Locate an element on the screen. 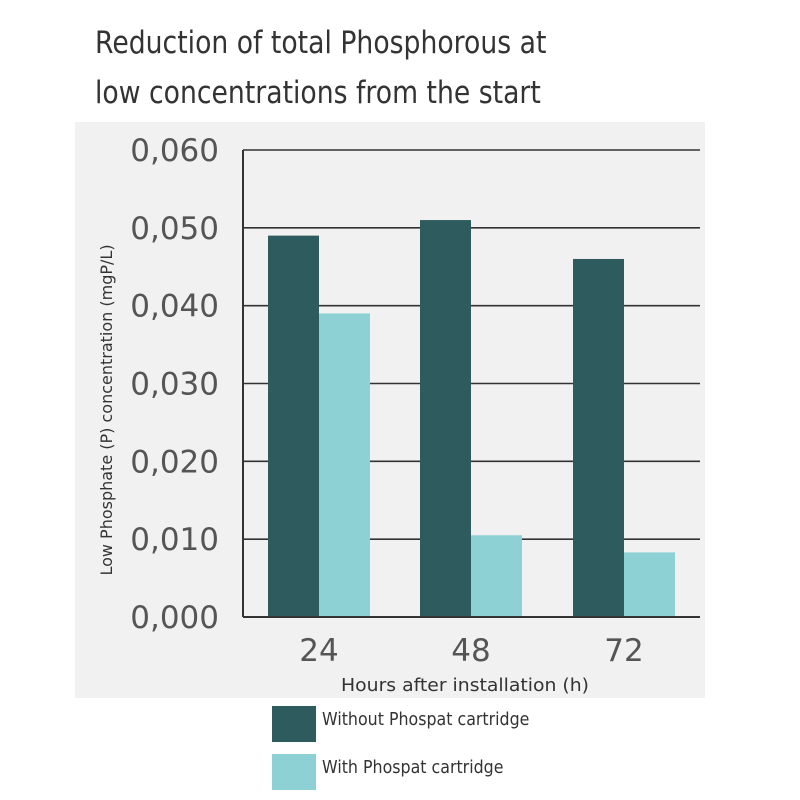 The height and width of the screenshot is (800, 800). x-tick-label: 24 is located at coordinates (318, 651).